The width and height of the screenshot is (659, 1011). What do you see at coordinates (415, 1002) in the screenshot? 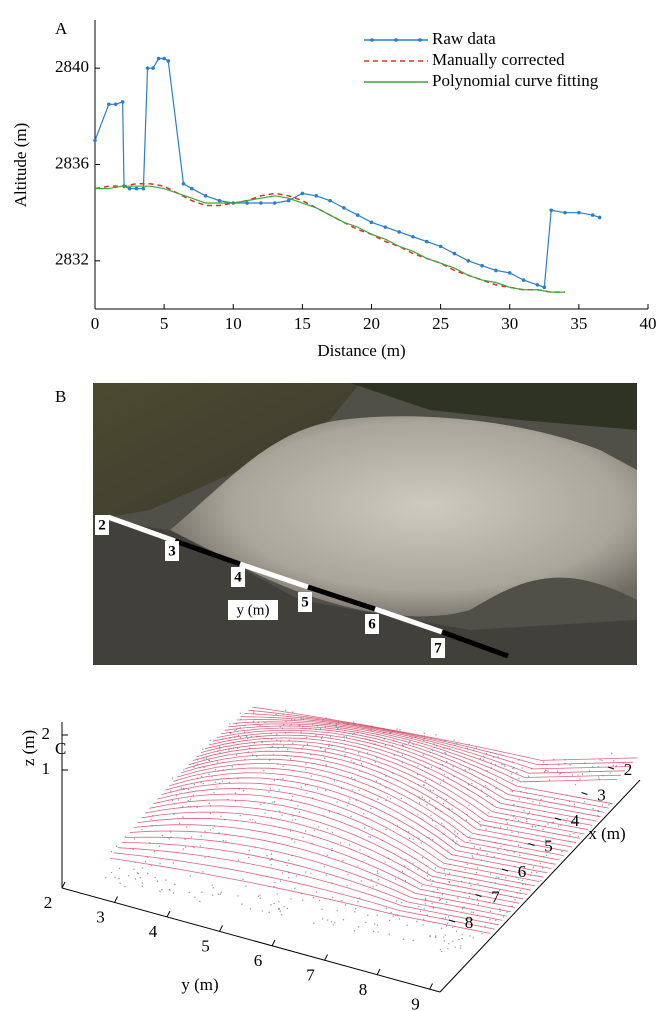
I see `y-tick-label: 9` at bounding box center [415, 1002].